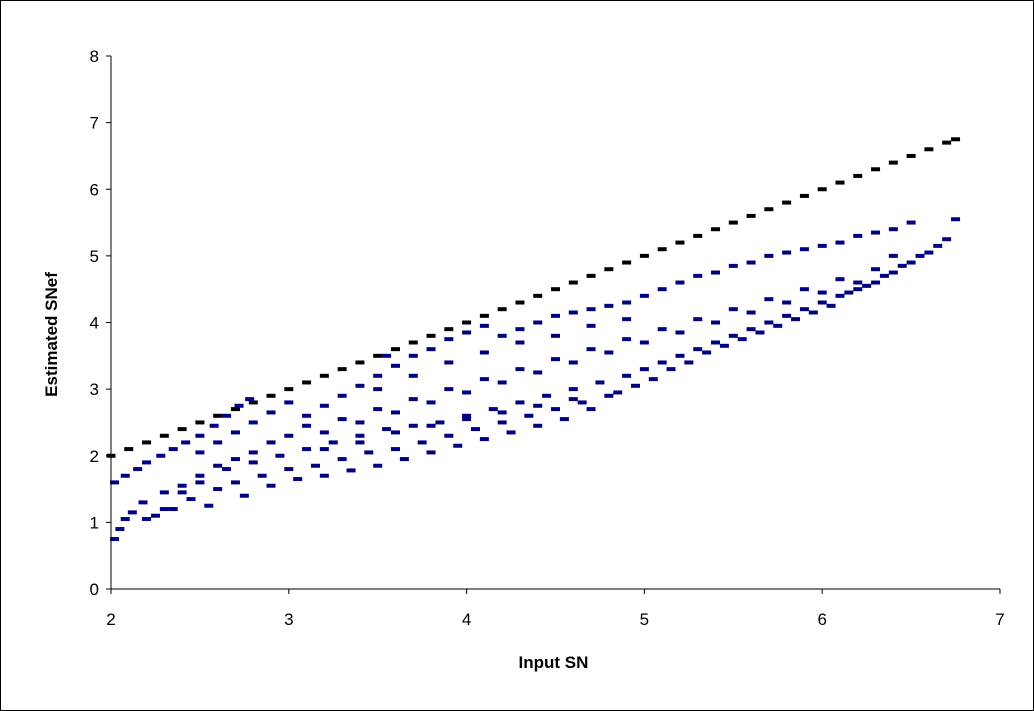 This screenshot has height=711, width=1034. What do you see at coordinates (821, 619) in the screenshot?
I see `x-tick-label: 6` at bounding box center [821, 619].